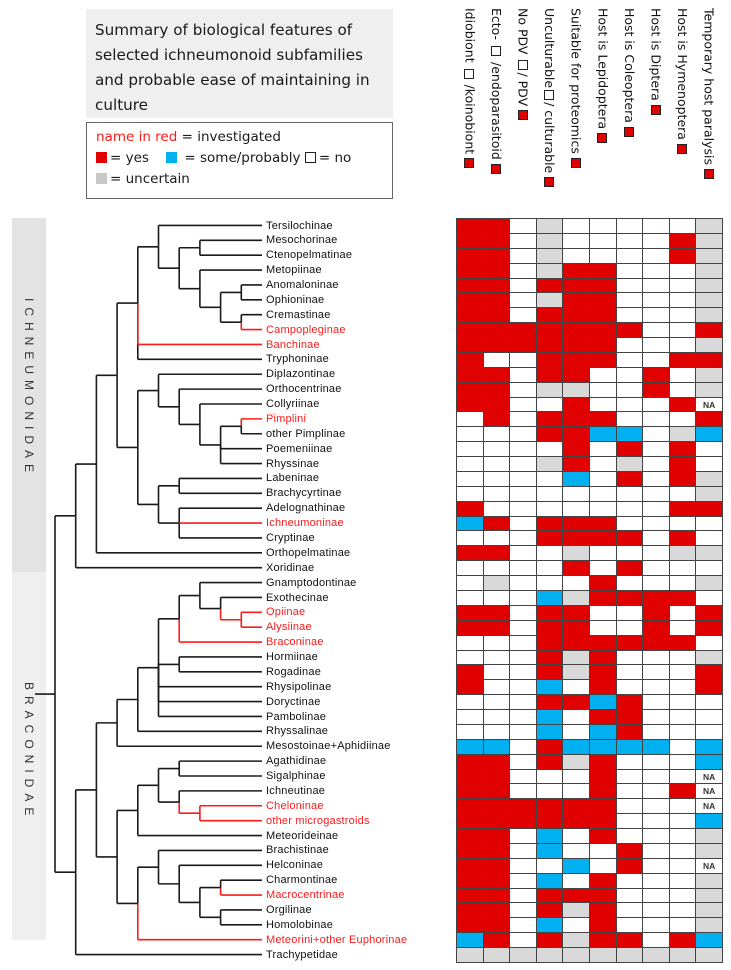 Image resolution: width=731 pixels, height=970 pixels. What do you see at coordinates (296, 790) in the screenshot?
I see `taxon-label: Ichneutinae` at bounding box center [296, 790].